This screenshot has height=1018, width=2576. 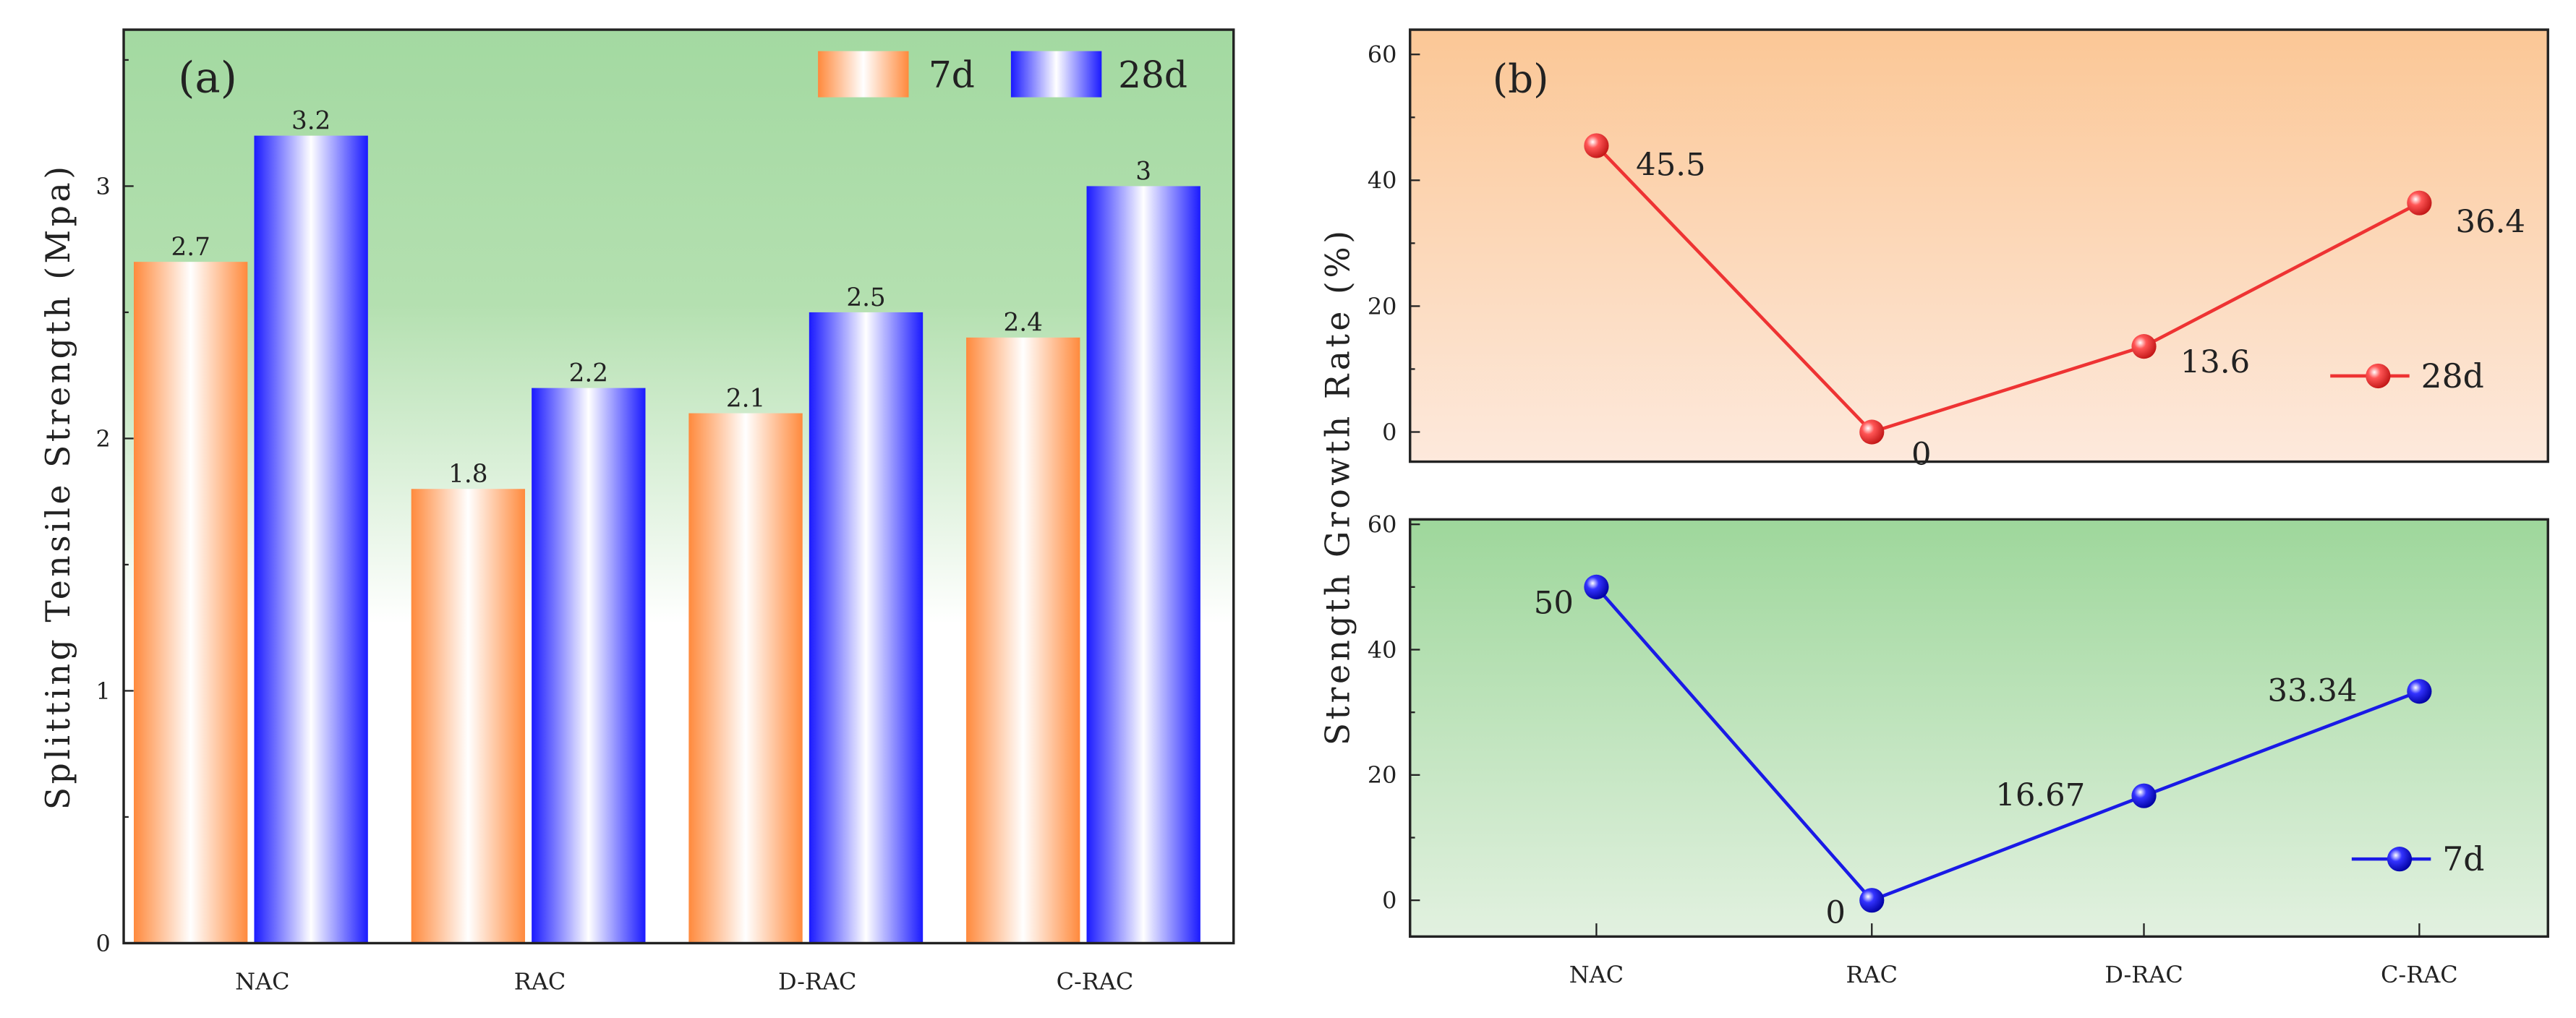 I want to click on y-axis-label-a: Splitting Tensile Strength (Mpa), so click(x=58, y=486).